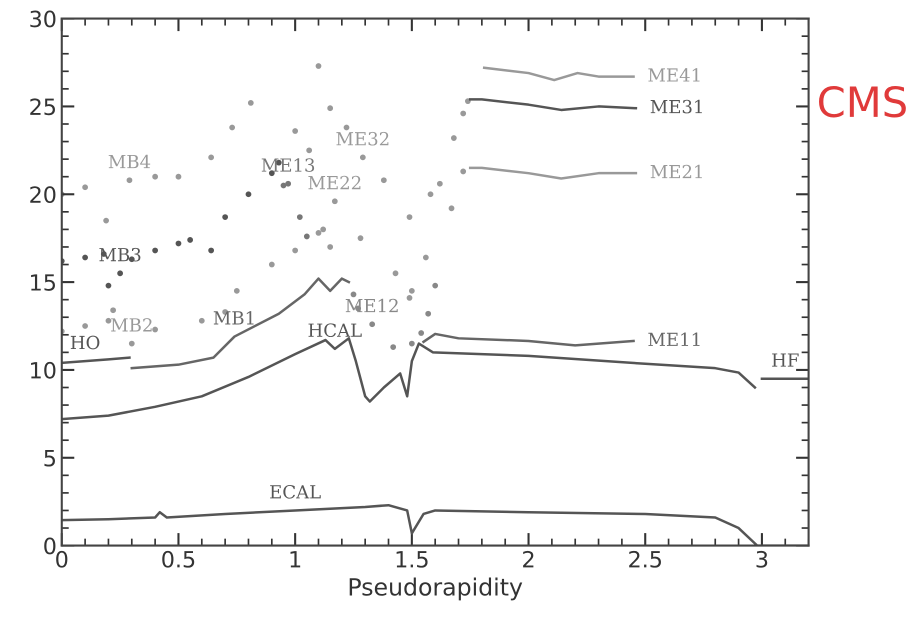 The image size is (922, 620). Describe the element at coordinates (362, 139) in the screenshot. I see `series-label: ME32` at that location.